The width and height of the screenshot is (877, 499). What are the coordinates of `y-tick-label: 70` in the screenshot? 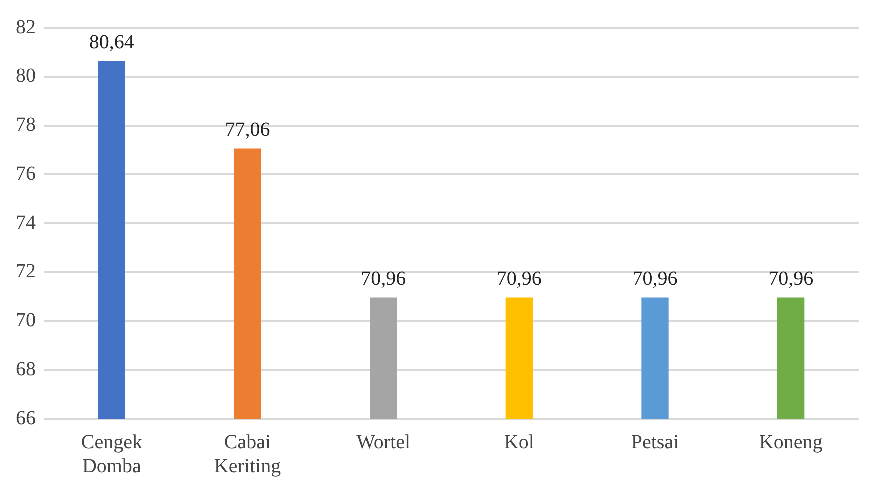 It's located at (26, 321).